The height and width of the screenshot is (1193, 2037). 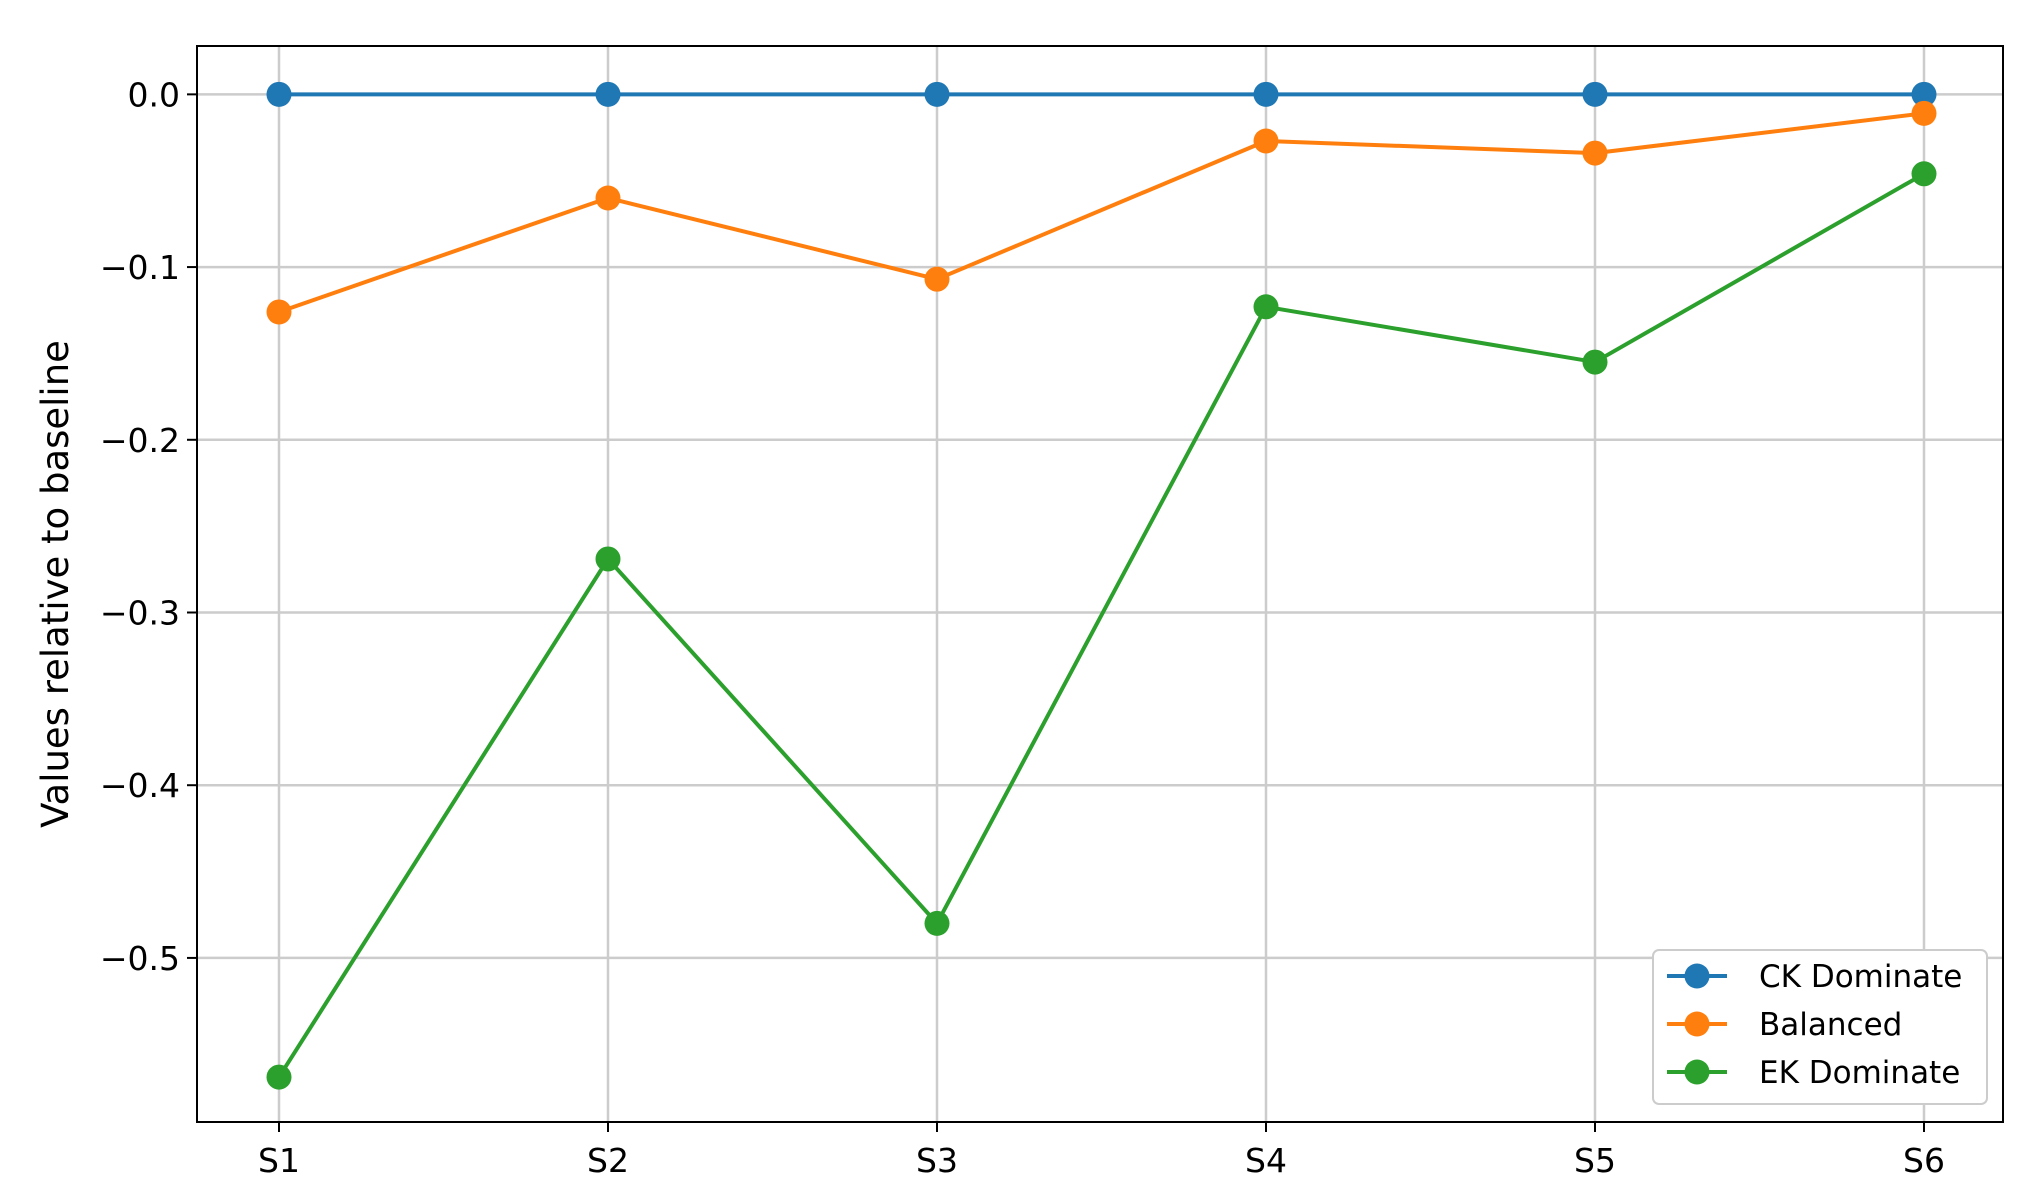 I want to click on x-tick-label: S5, so click(x=1595, y=1160).